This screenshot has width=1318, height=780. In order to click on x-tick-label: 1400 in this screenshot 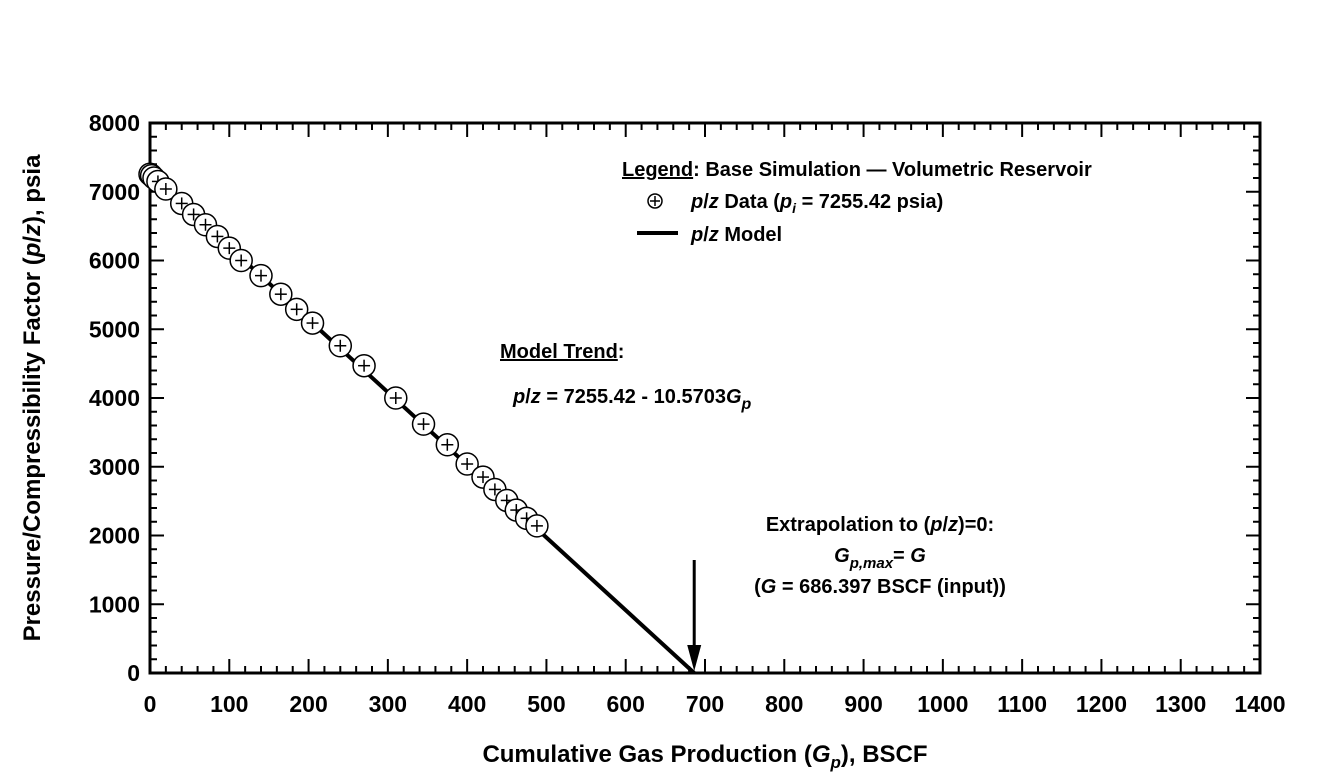, I will do `click(1259, 704)`.